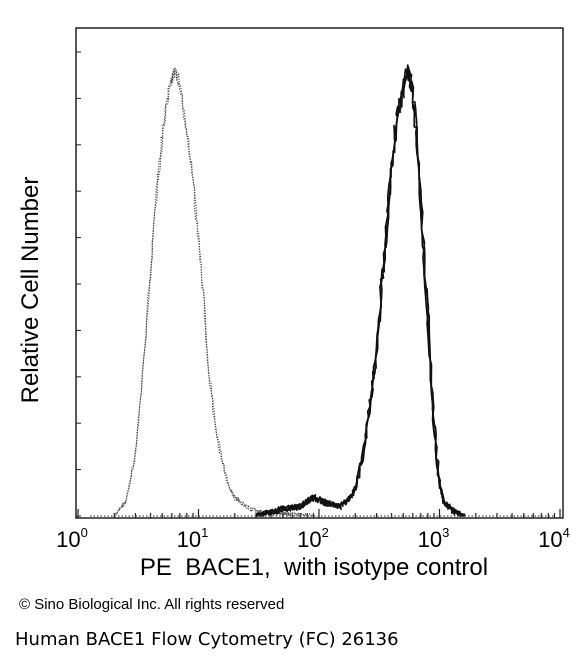 This screenshot has width=583, height=665. I want to click on x-axis-tick-labels: 10⁰ 10¹ 10² 10³ 10⁴, so click(313, 538).